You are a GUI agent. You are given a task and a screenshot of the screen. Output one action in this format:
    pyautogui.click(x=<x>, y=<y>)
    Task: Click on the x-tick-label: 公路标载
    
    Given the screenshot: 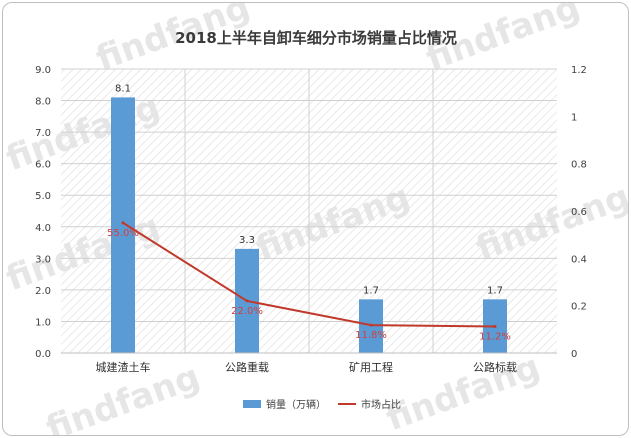 What is the action you would take?
    pyautogui.click(x=495, y=367)
    